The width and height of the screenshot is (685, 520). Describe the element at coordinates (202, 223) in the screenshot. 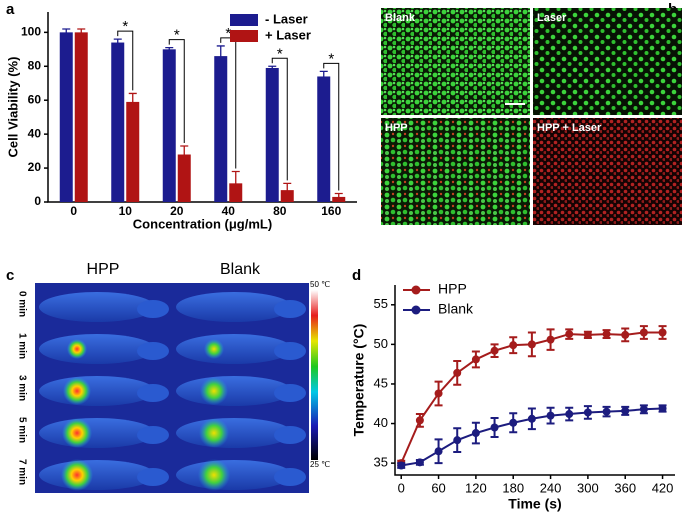

I see `x-axis-label: Concentration (μg/mL)` at that location.